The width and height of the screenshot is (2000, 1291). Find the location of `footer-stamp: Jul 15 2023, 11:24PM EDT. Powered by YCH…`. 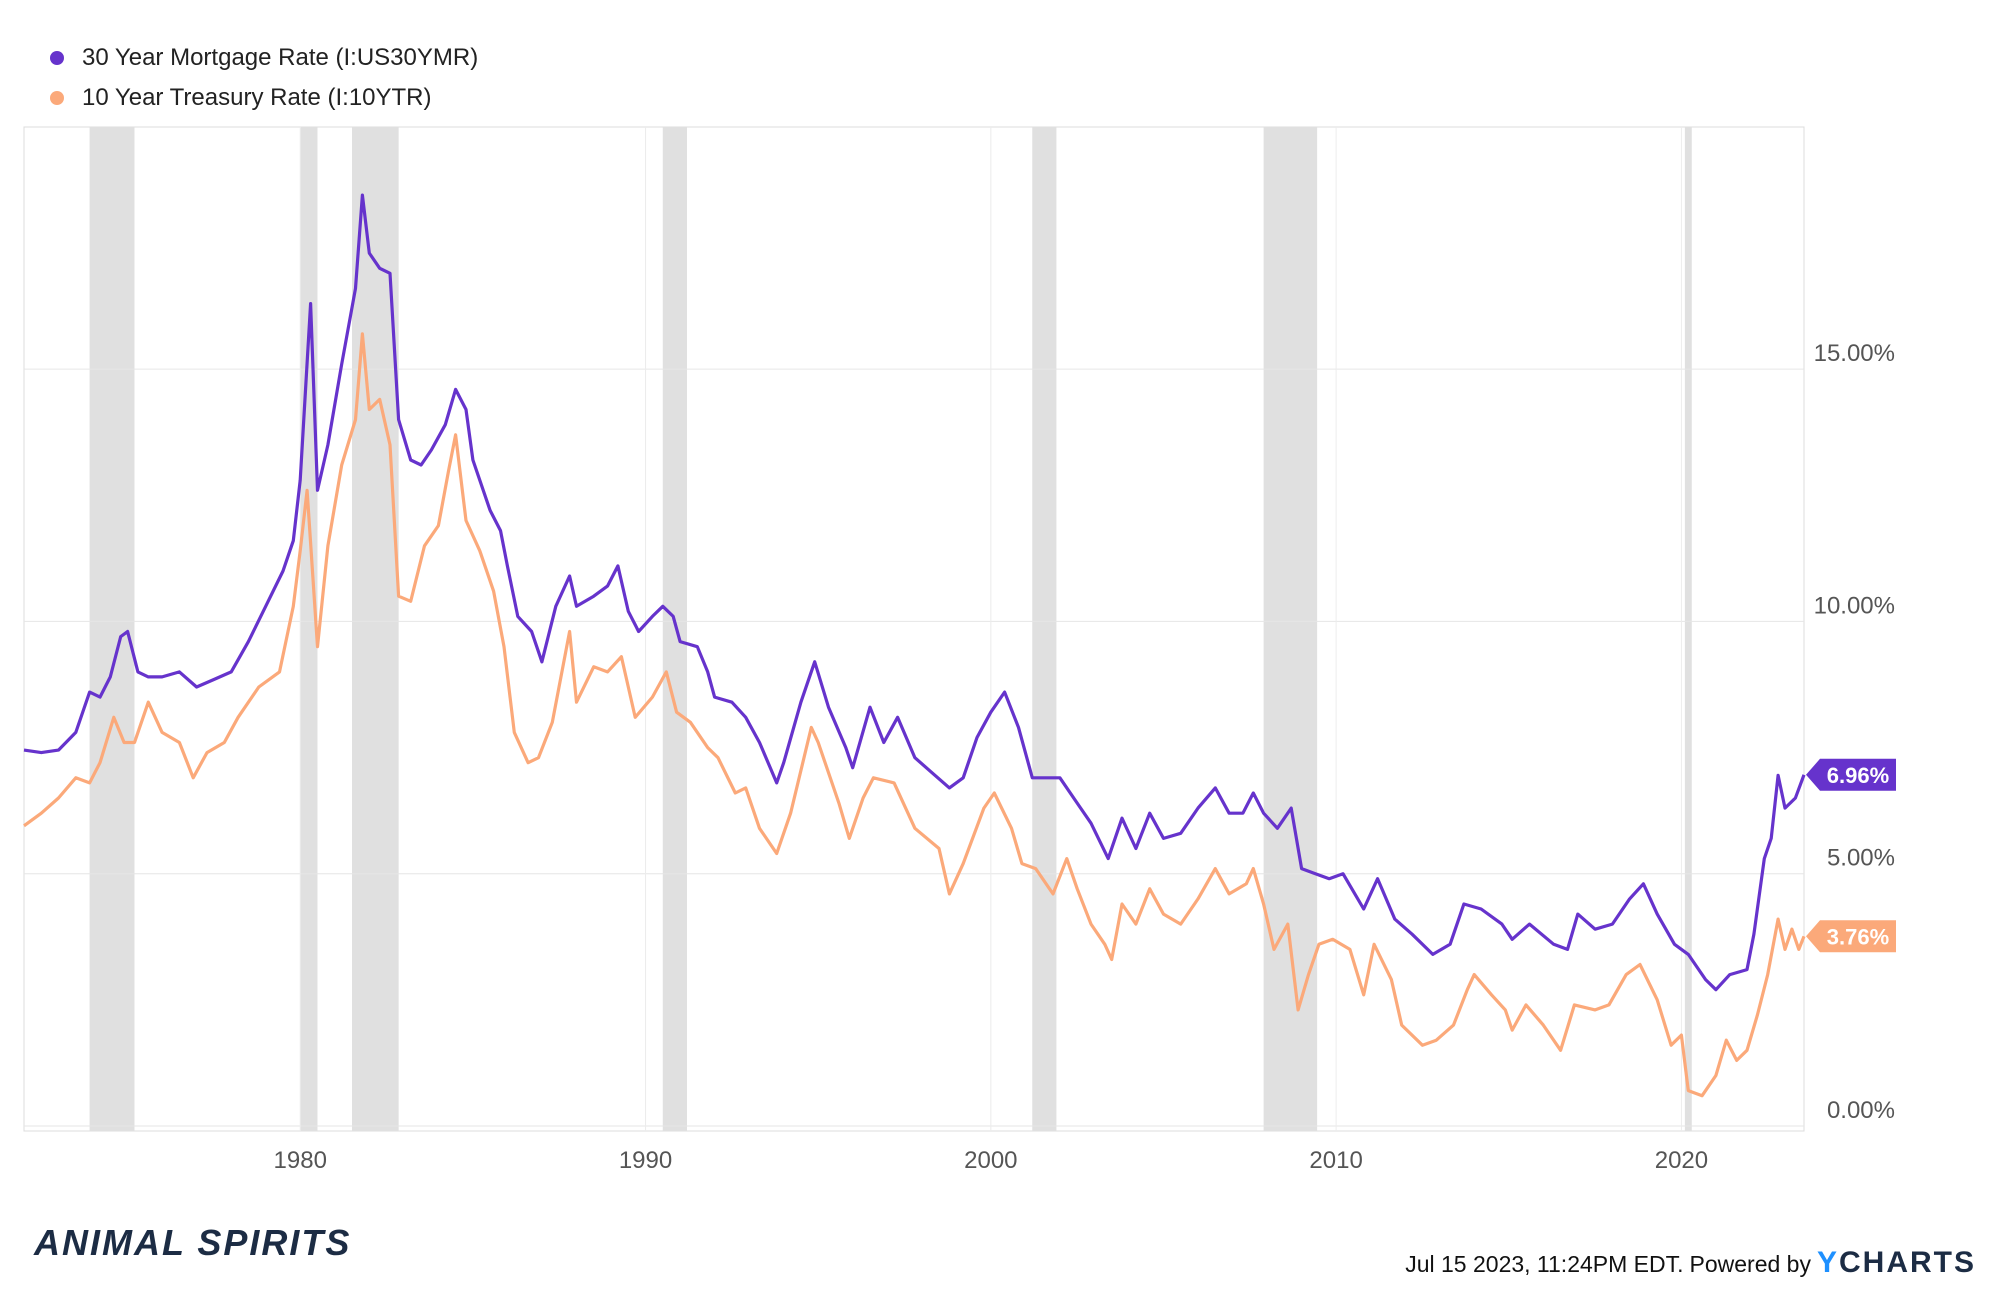

footer-stamp: Jul 15 2023, 11:24PM EDT. Powered by YCH… is located at coordinates (1690, 1263).